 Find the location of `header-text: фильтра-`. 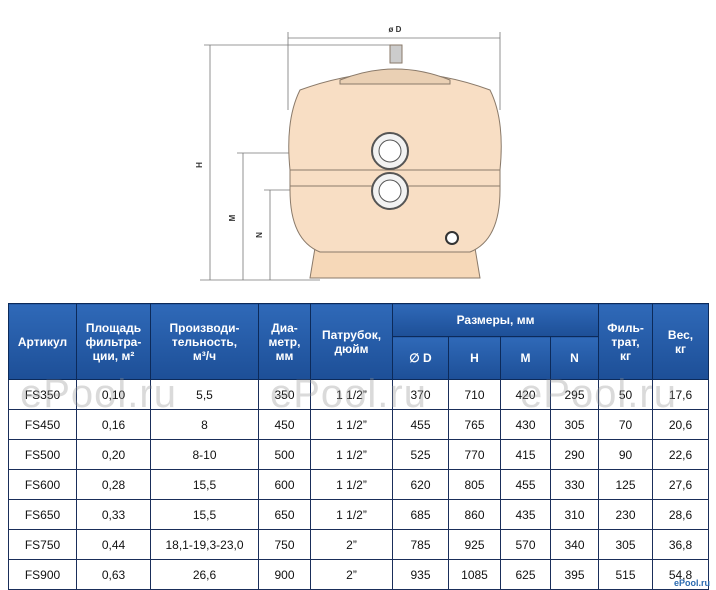

header-text: фильтра- is located at coordinates (113, 341).